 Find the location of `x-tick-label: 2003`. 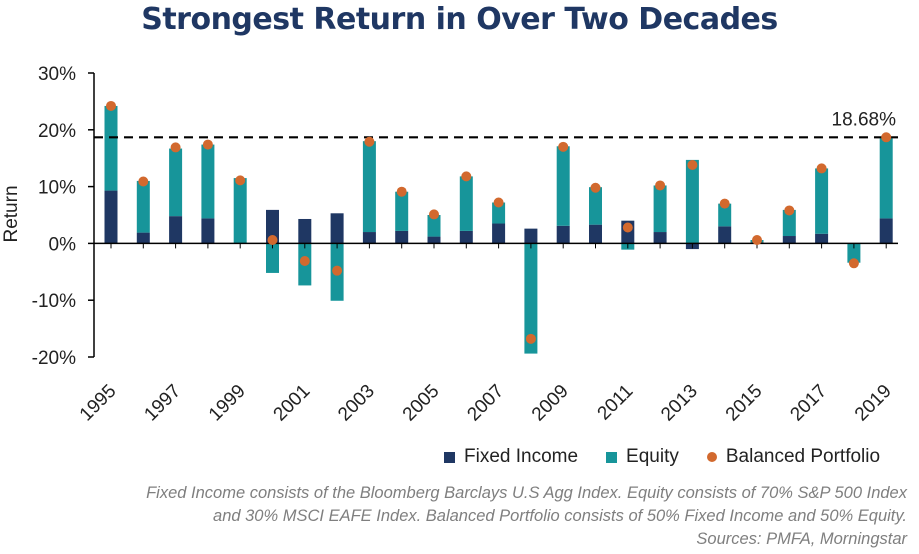

x-tick-label: 2003 is located at coordinates (356, 403).